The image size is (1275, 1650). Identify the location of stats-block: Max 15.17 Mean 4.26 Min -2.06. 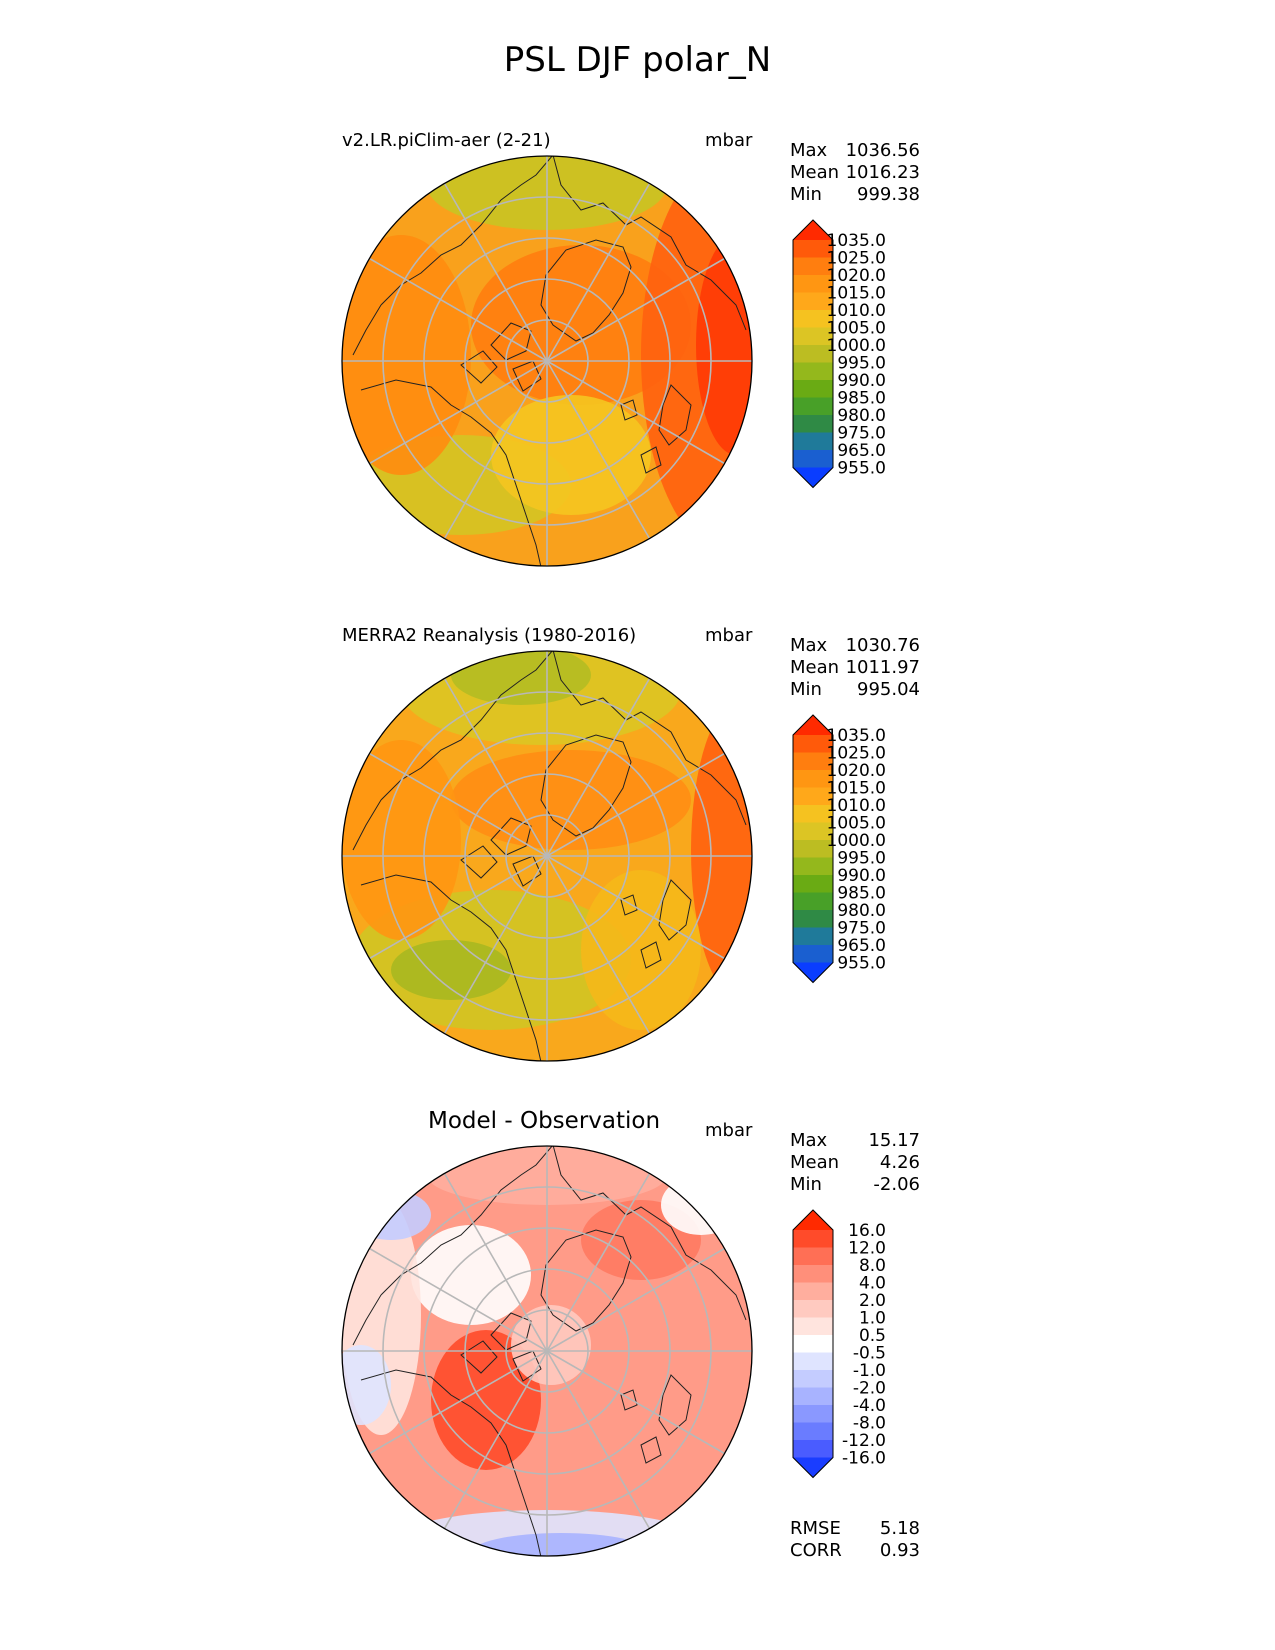
(855, 1163).